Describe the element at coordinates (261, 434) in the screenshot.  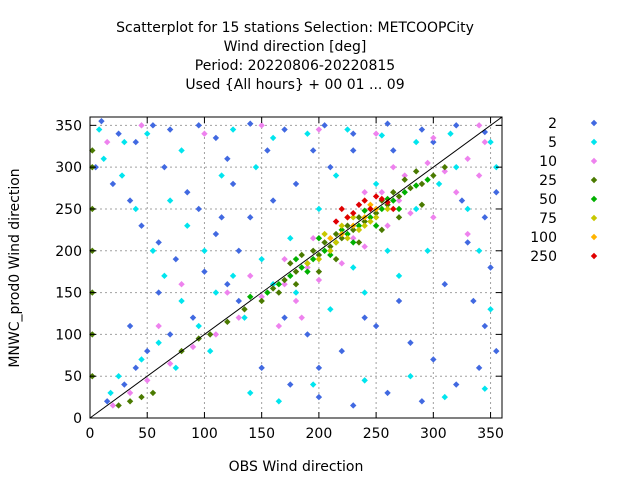
I see `x-tick-label: 150` at that location.